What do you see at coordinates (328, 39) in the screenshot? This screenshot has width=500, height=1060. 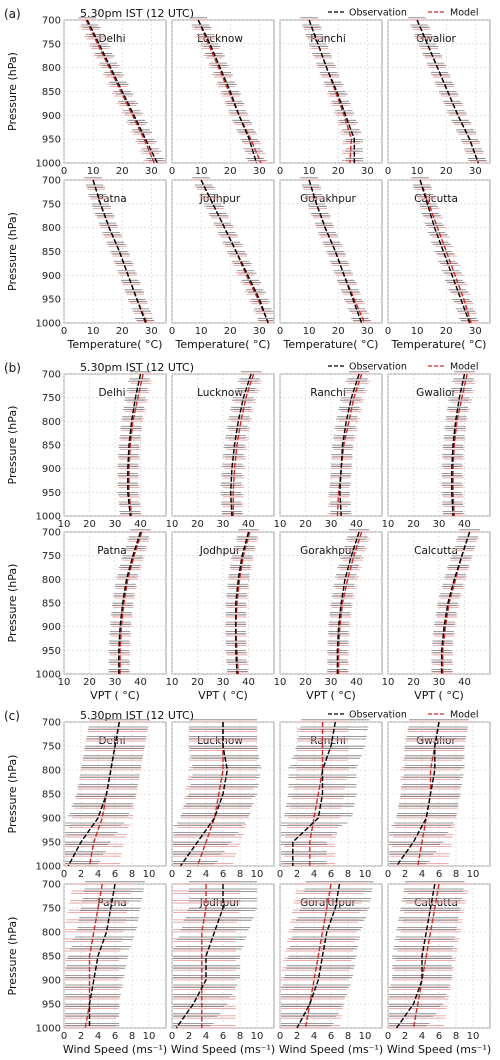 I see `station-label: Ranchi` at bounding box center [328, 39].